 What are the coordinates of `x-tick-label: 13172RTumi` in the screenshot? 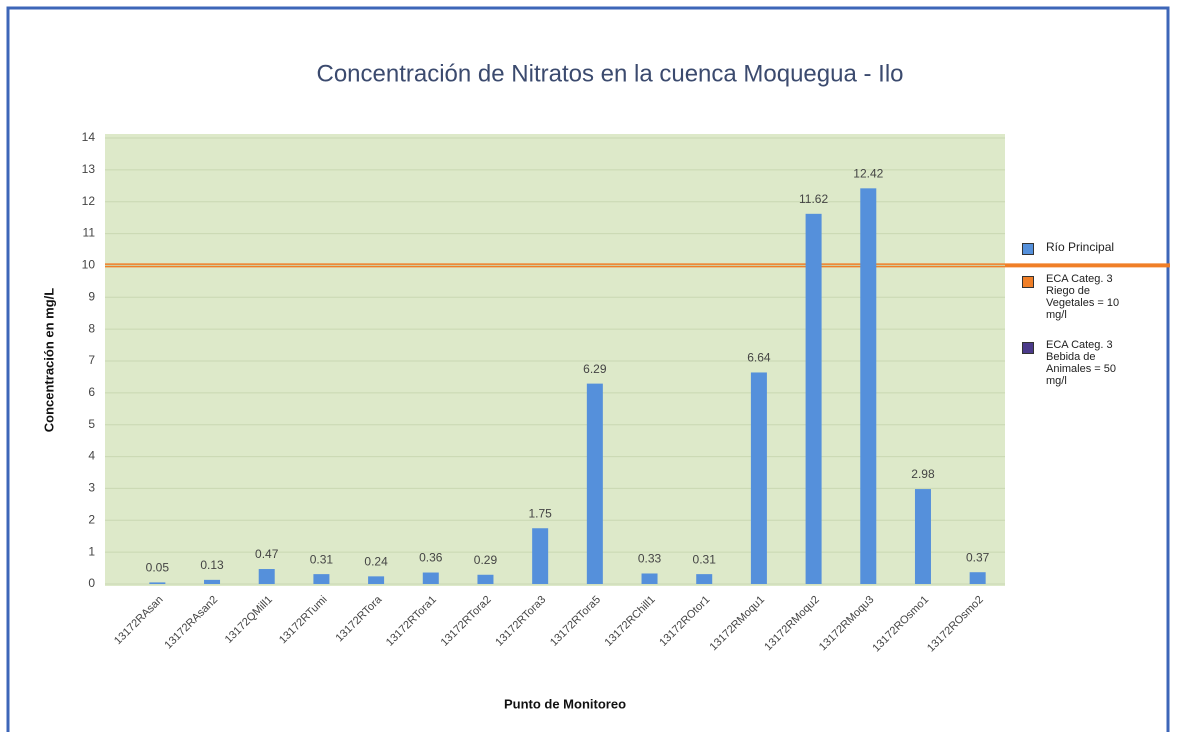 It's located at (303, 620).